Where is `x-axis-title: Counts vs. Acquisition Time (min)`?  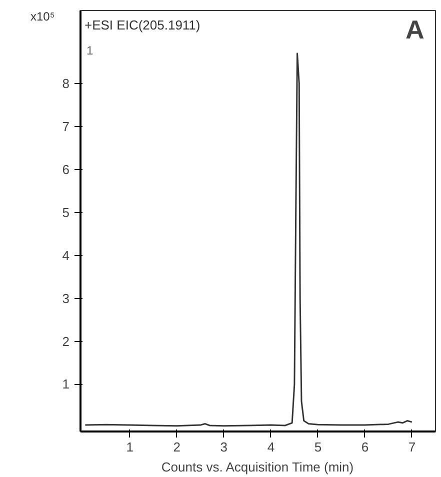 x-axis-title: Counts vs. Acquisition Time (min) is located at coordinates (257, 467).